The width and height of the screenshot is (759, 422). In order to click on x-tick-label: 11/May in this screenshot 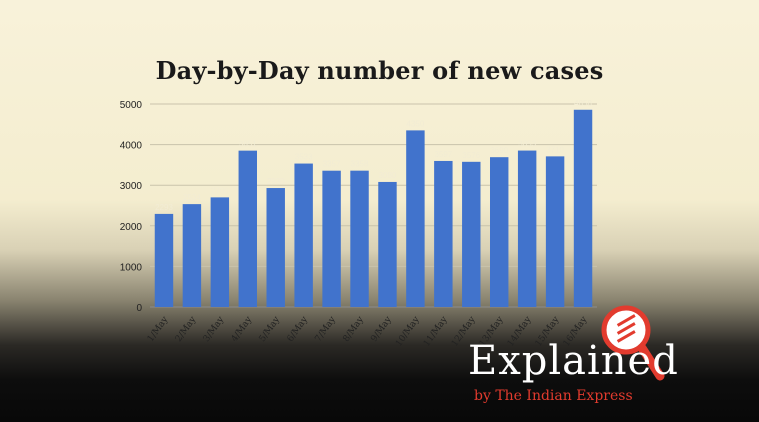, I will do `click(436, 331)`.